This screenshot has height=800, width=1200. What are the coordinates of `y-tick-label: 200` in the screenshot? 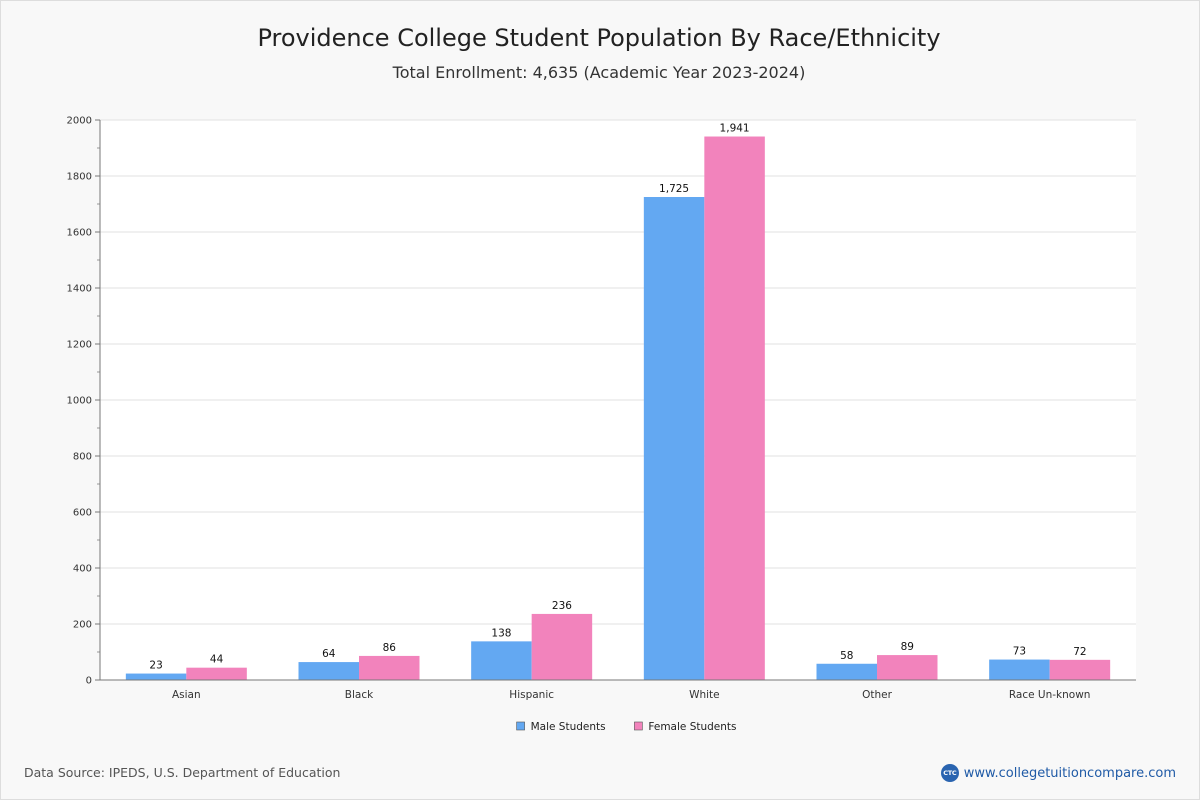 It's located at (82, 625).